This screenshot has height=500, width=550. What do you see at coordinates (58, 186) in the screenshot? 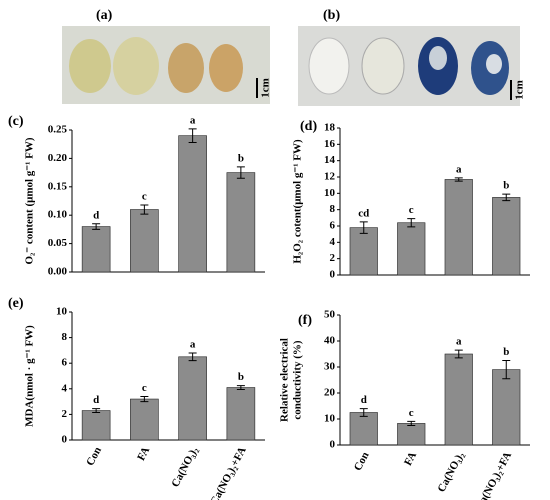
I see `y-tick-label: 0.15` at bounding box center [58, 186].